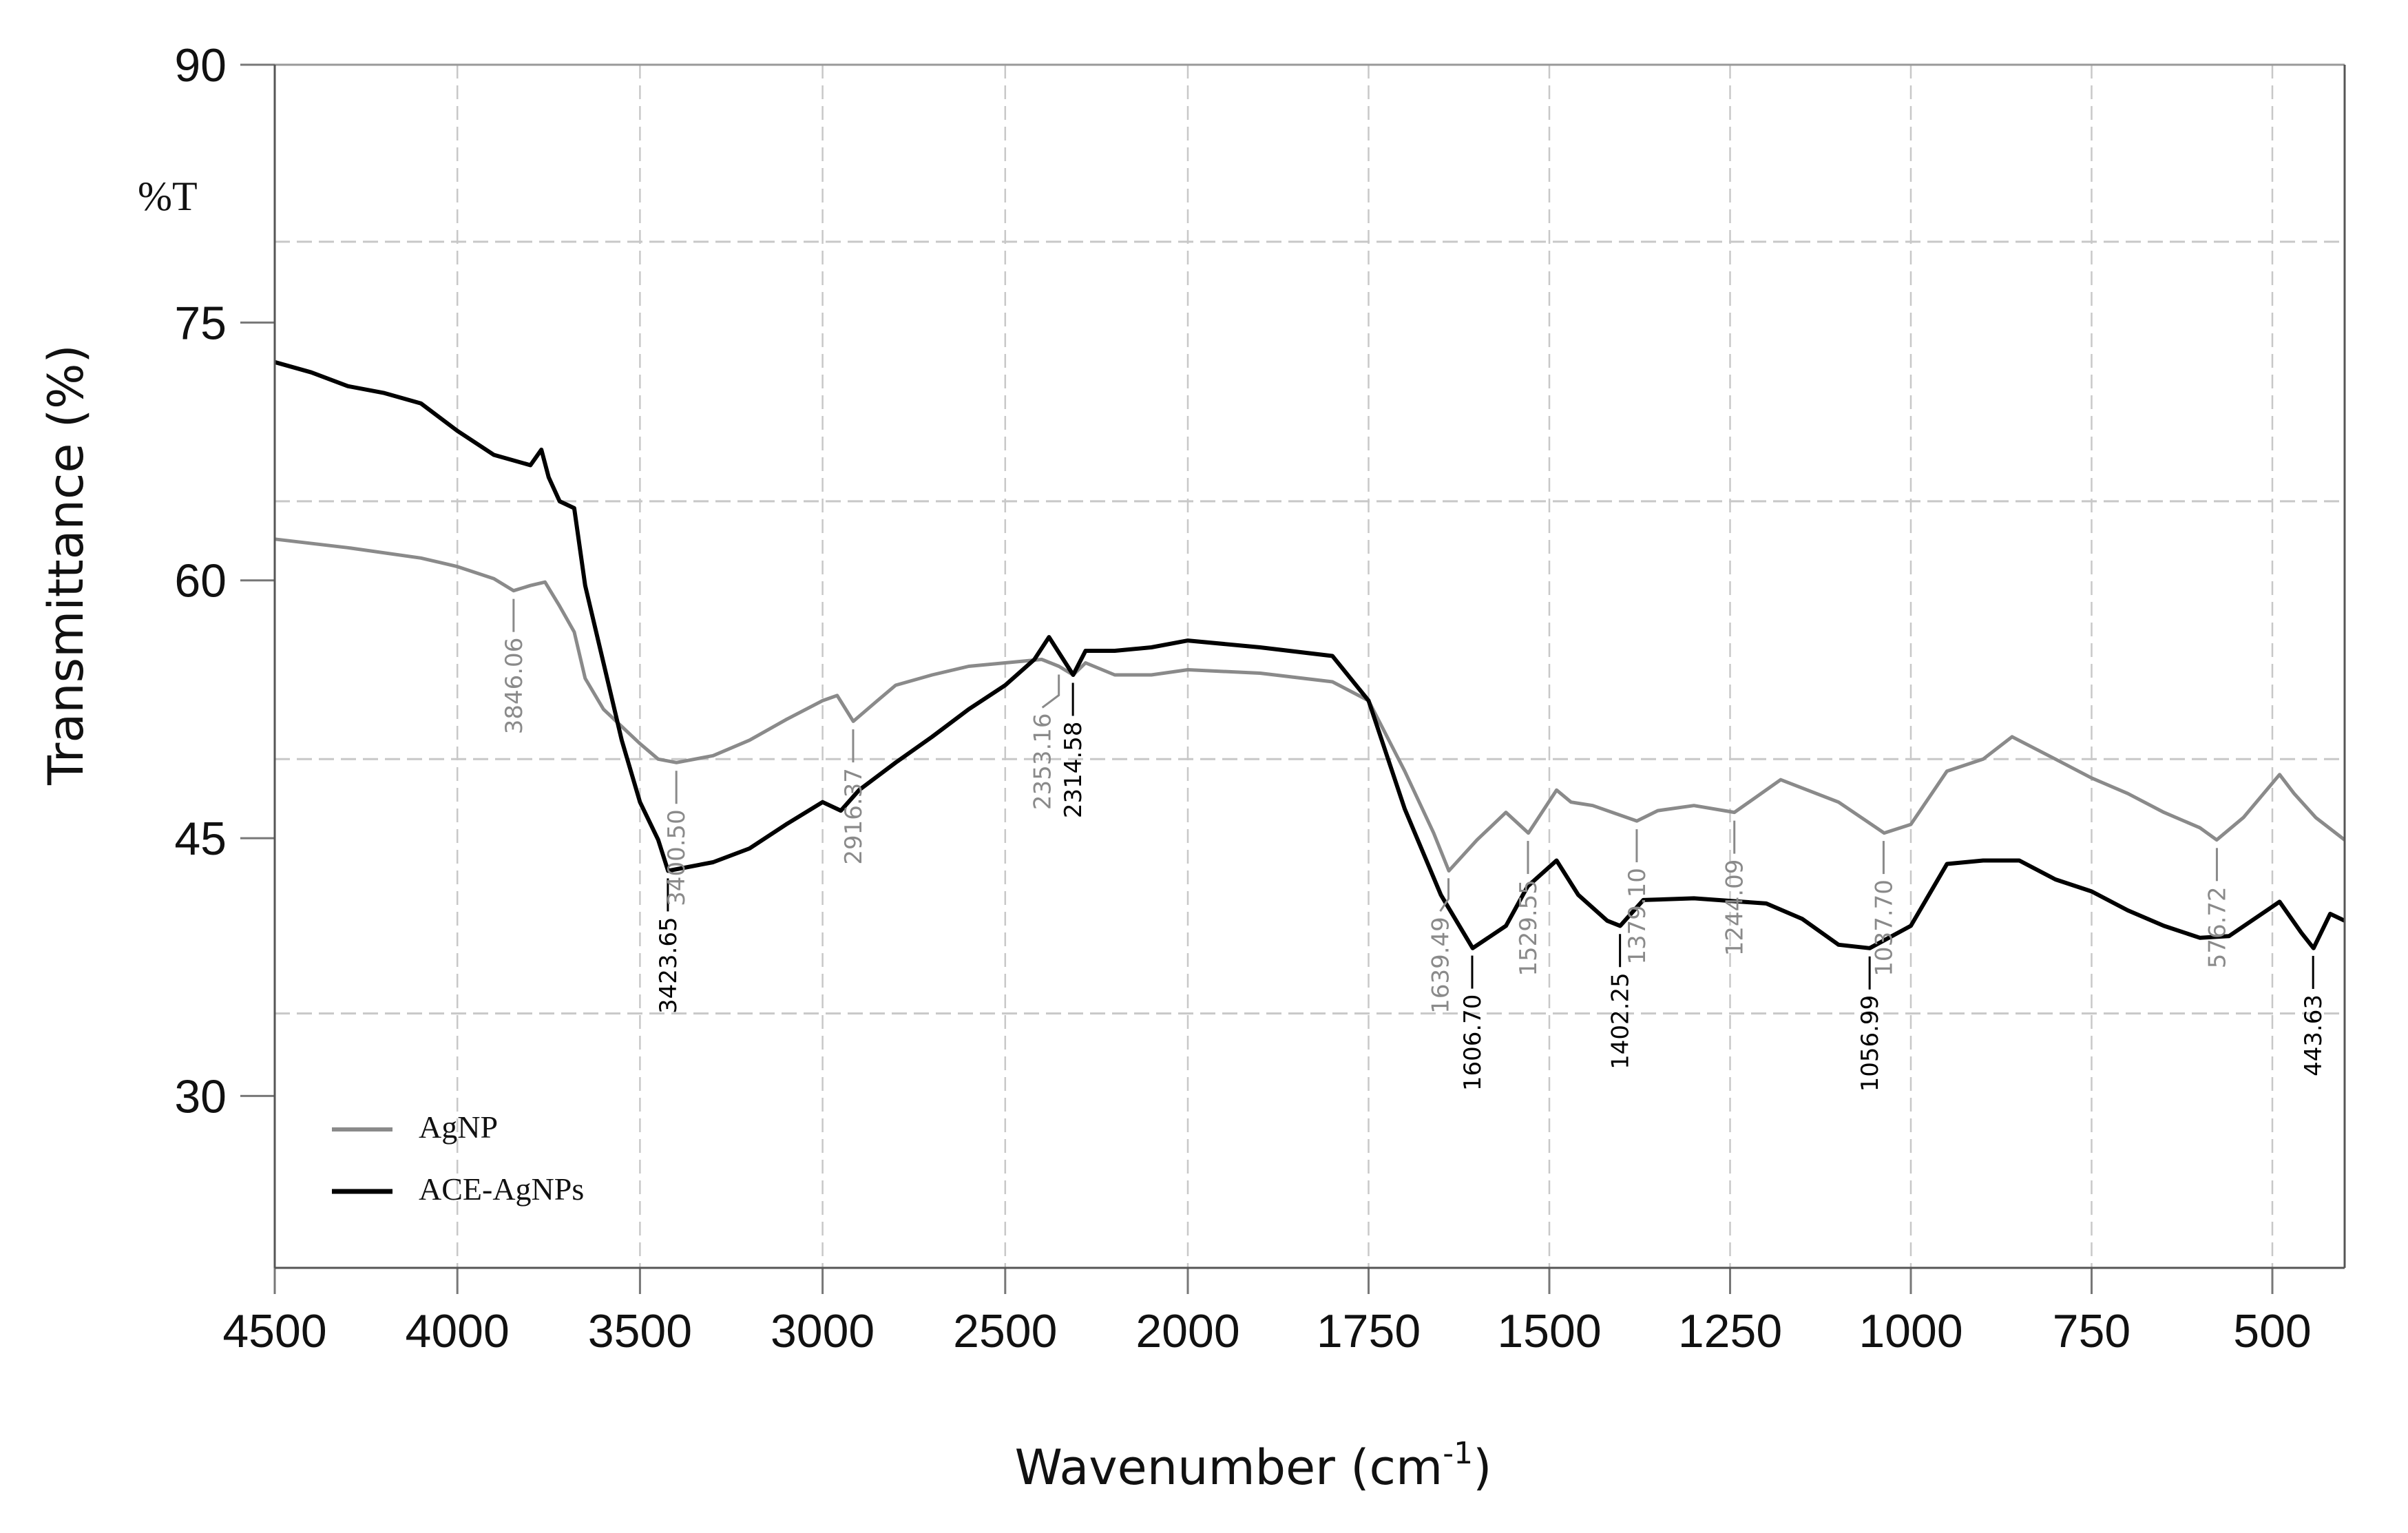 This screenshot has width=2408, height=1533. What do you see at coordinates (1884, 928) in the screenshot?
I see `peak-label: 1037.70` at bounding box center [1884, 928].